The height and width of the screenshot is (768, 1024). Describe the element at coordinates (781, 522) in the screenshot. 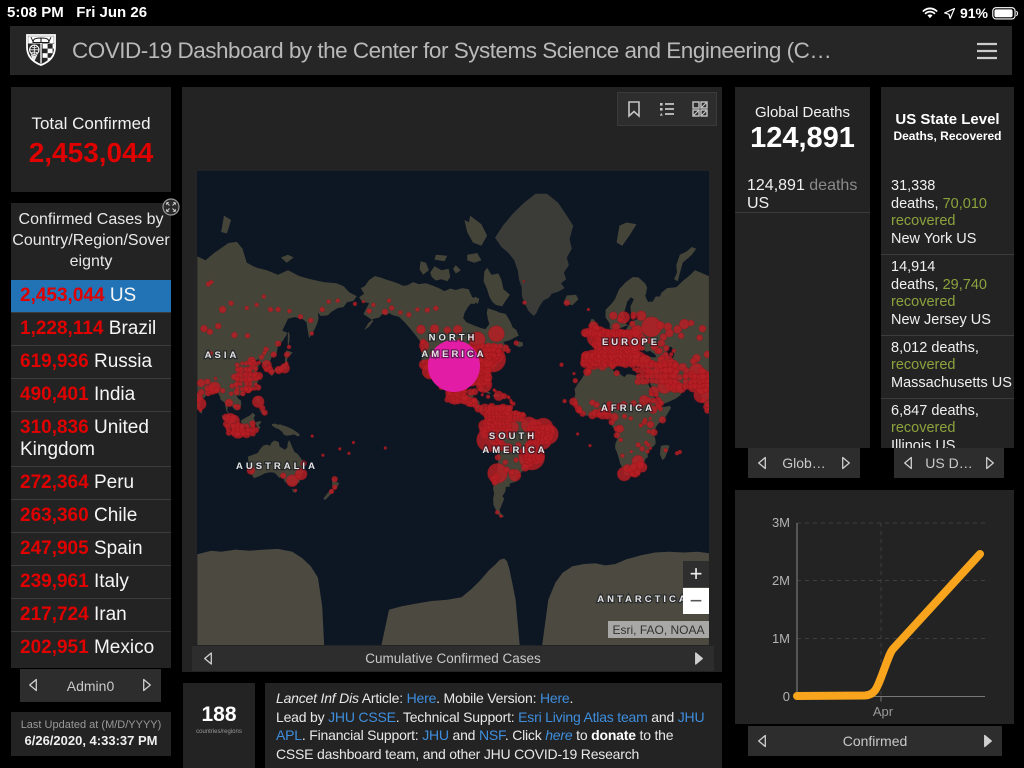

I see `svg-text: 3M` at that location.